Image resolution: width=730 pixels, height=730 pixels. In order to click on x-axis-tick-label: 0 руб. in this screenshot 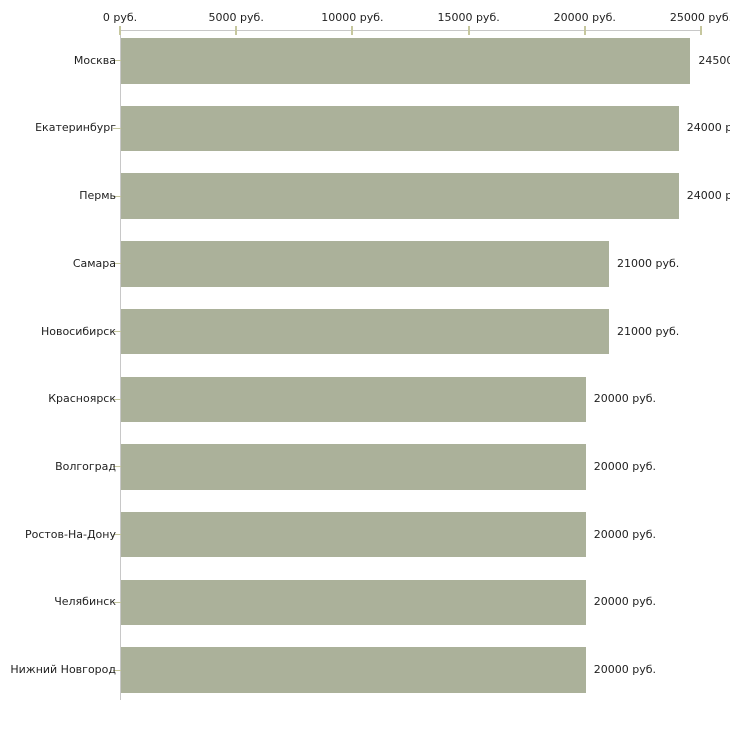, I will do `click(120, 17)`.